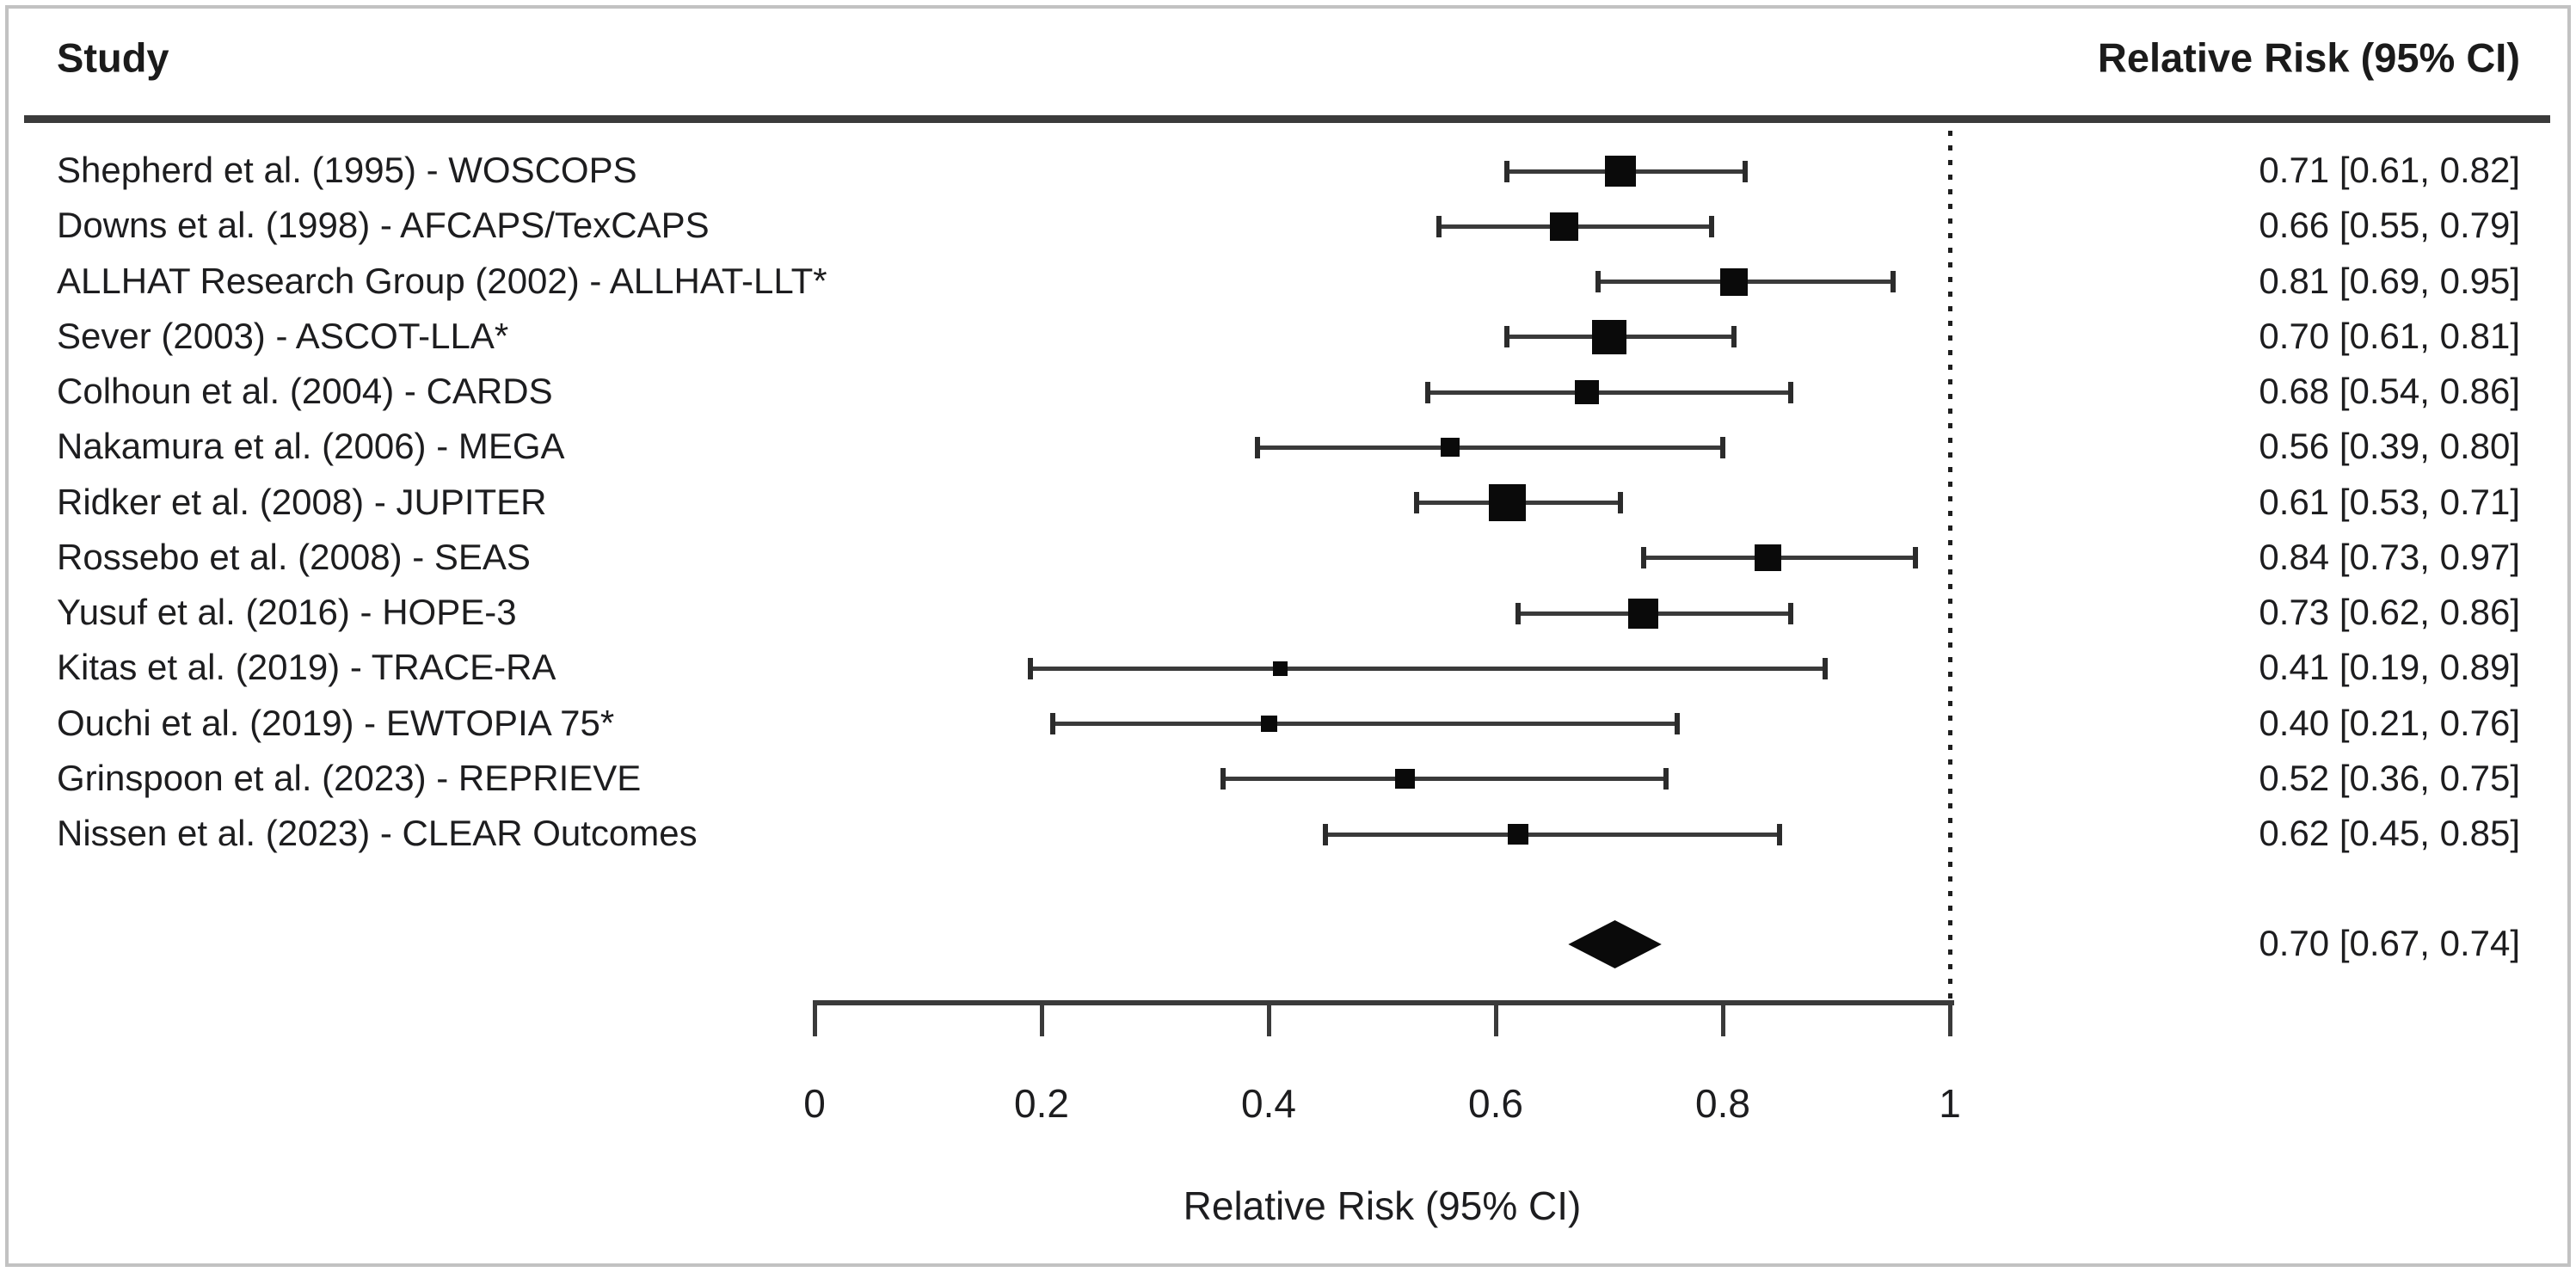 This screenshot has height=1272, width=2576. I want to click on study-label: Sever (2003) - ASCOT-LLA*, so click(283, 335).